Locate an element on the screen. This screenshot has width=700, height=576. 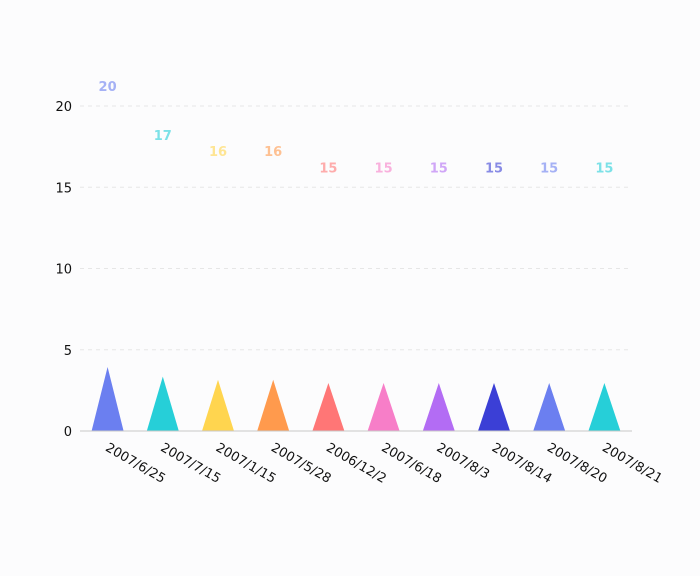
data-label: 17 is located at coordinates (163, 136).